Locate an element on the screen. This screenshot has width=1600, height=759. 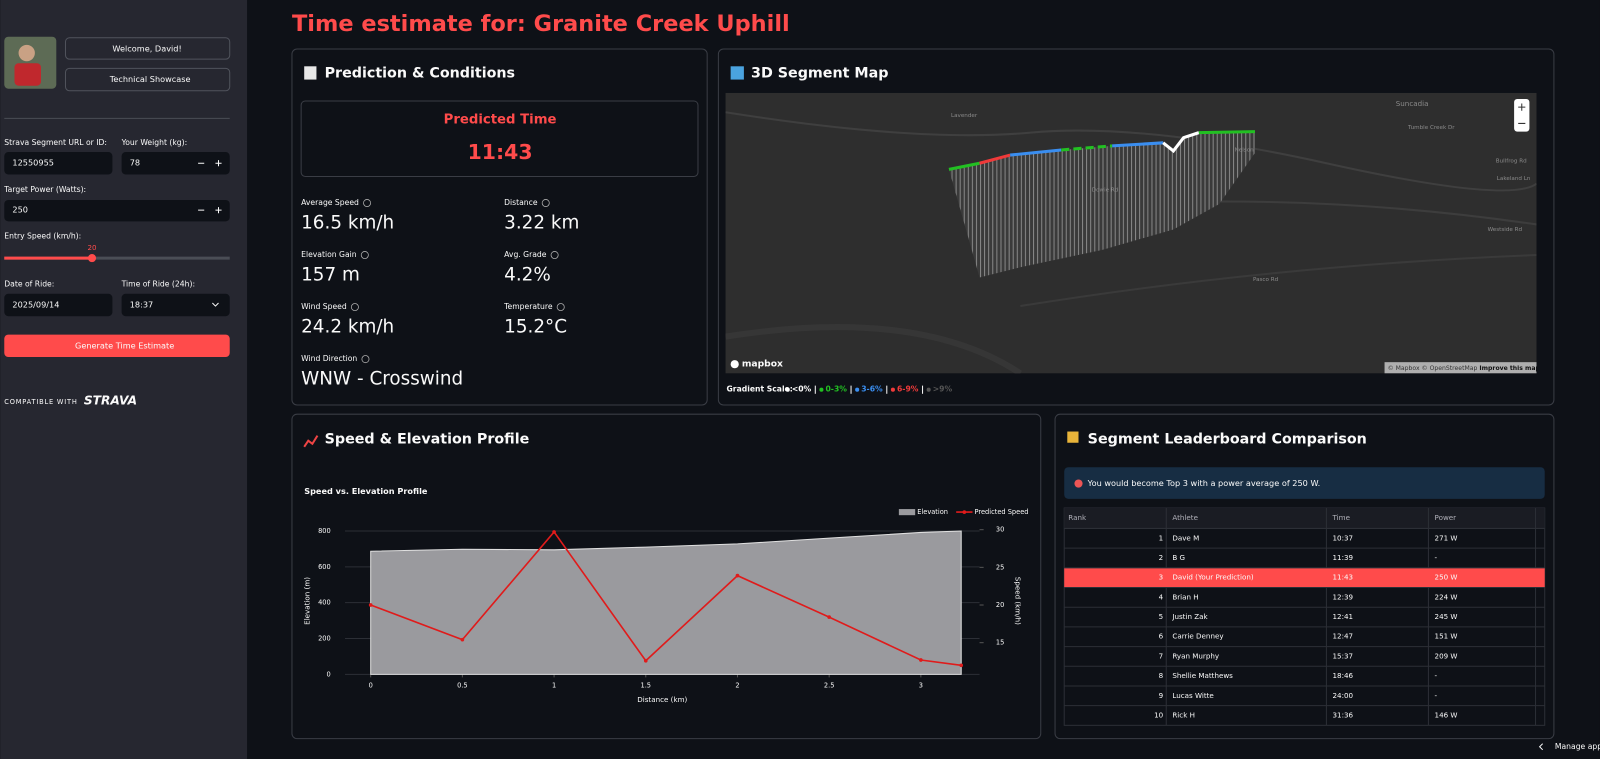
manage-app: Manage app is located at coordinates (1577, 746).